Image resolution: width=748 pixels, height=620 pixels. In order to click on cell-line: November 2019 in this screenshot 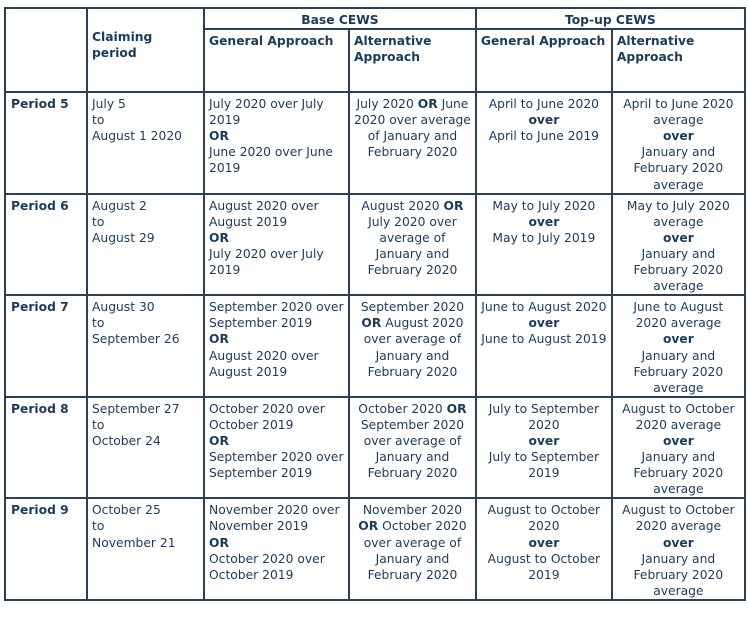, I will do `click(259, 526)`.